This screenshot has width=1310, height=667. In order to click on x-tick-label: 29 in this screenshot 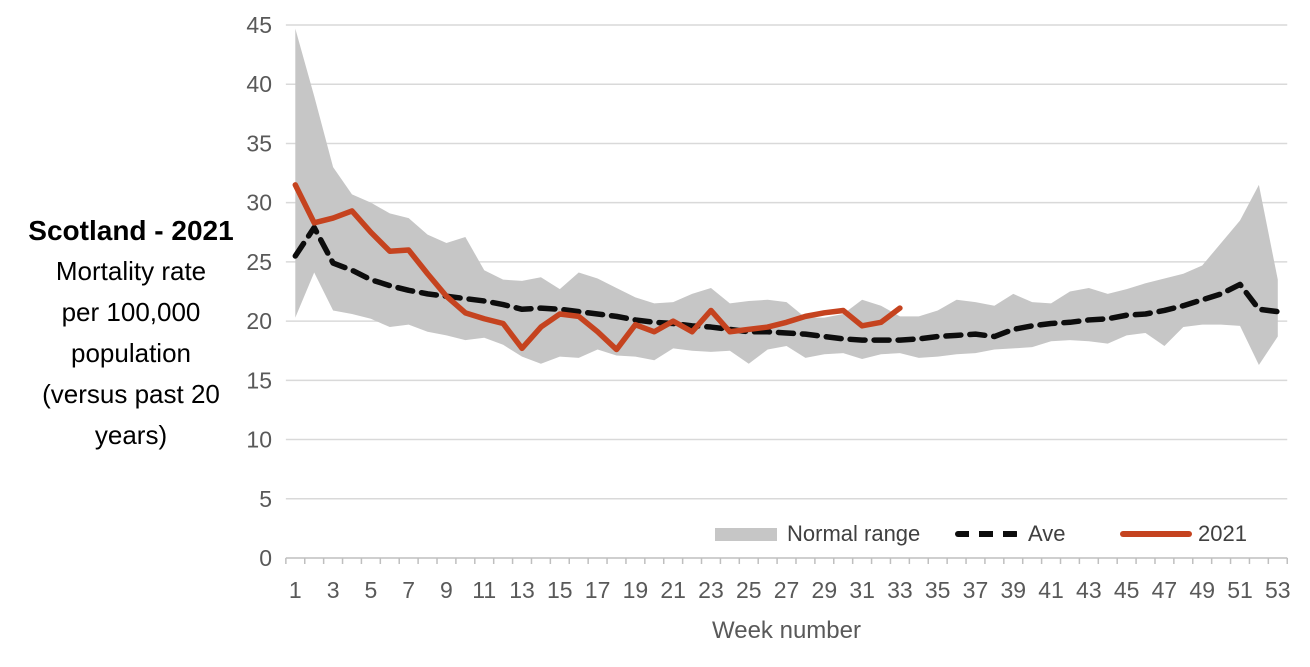, I will do `click(825, 590)`.